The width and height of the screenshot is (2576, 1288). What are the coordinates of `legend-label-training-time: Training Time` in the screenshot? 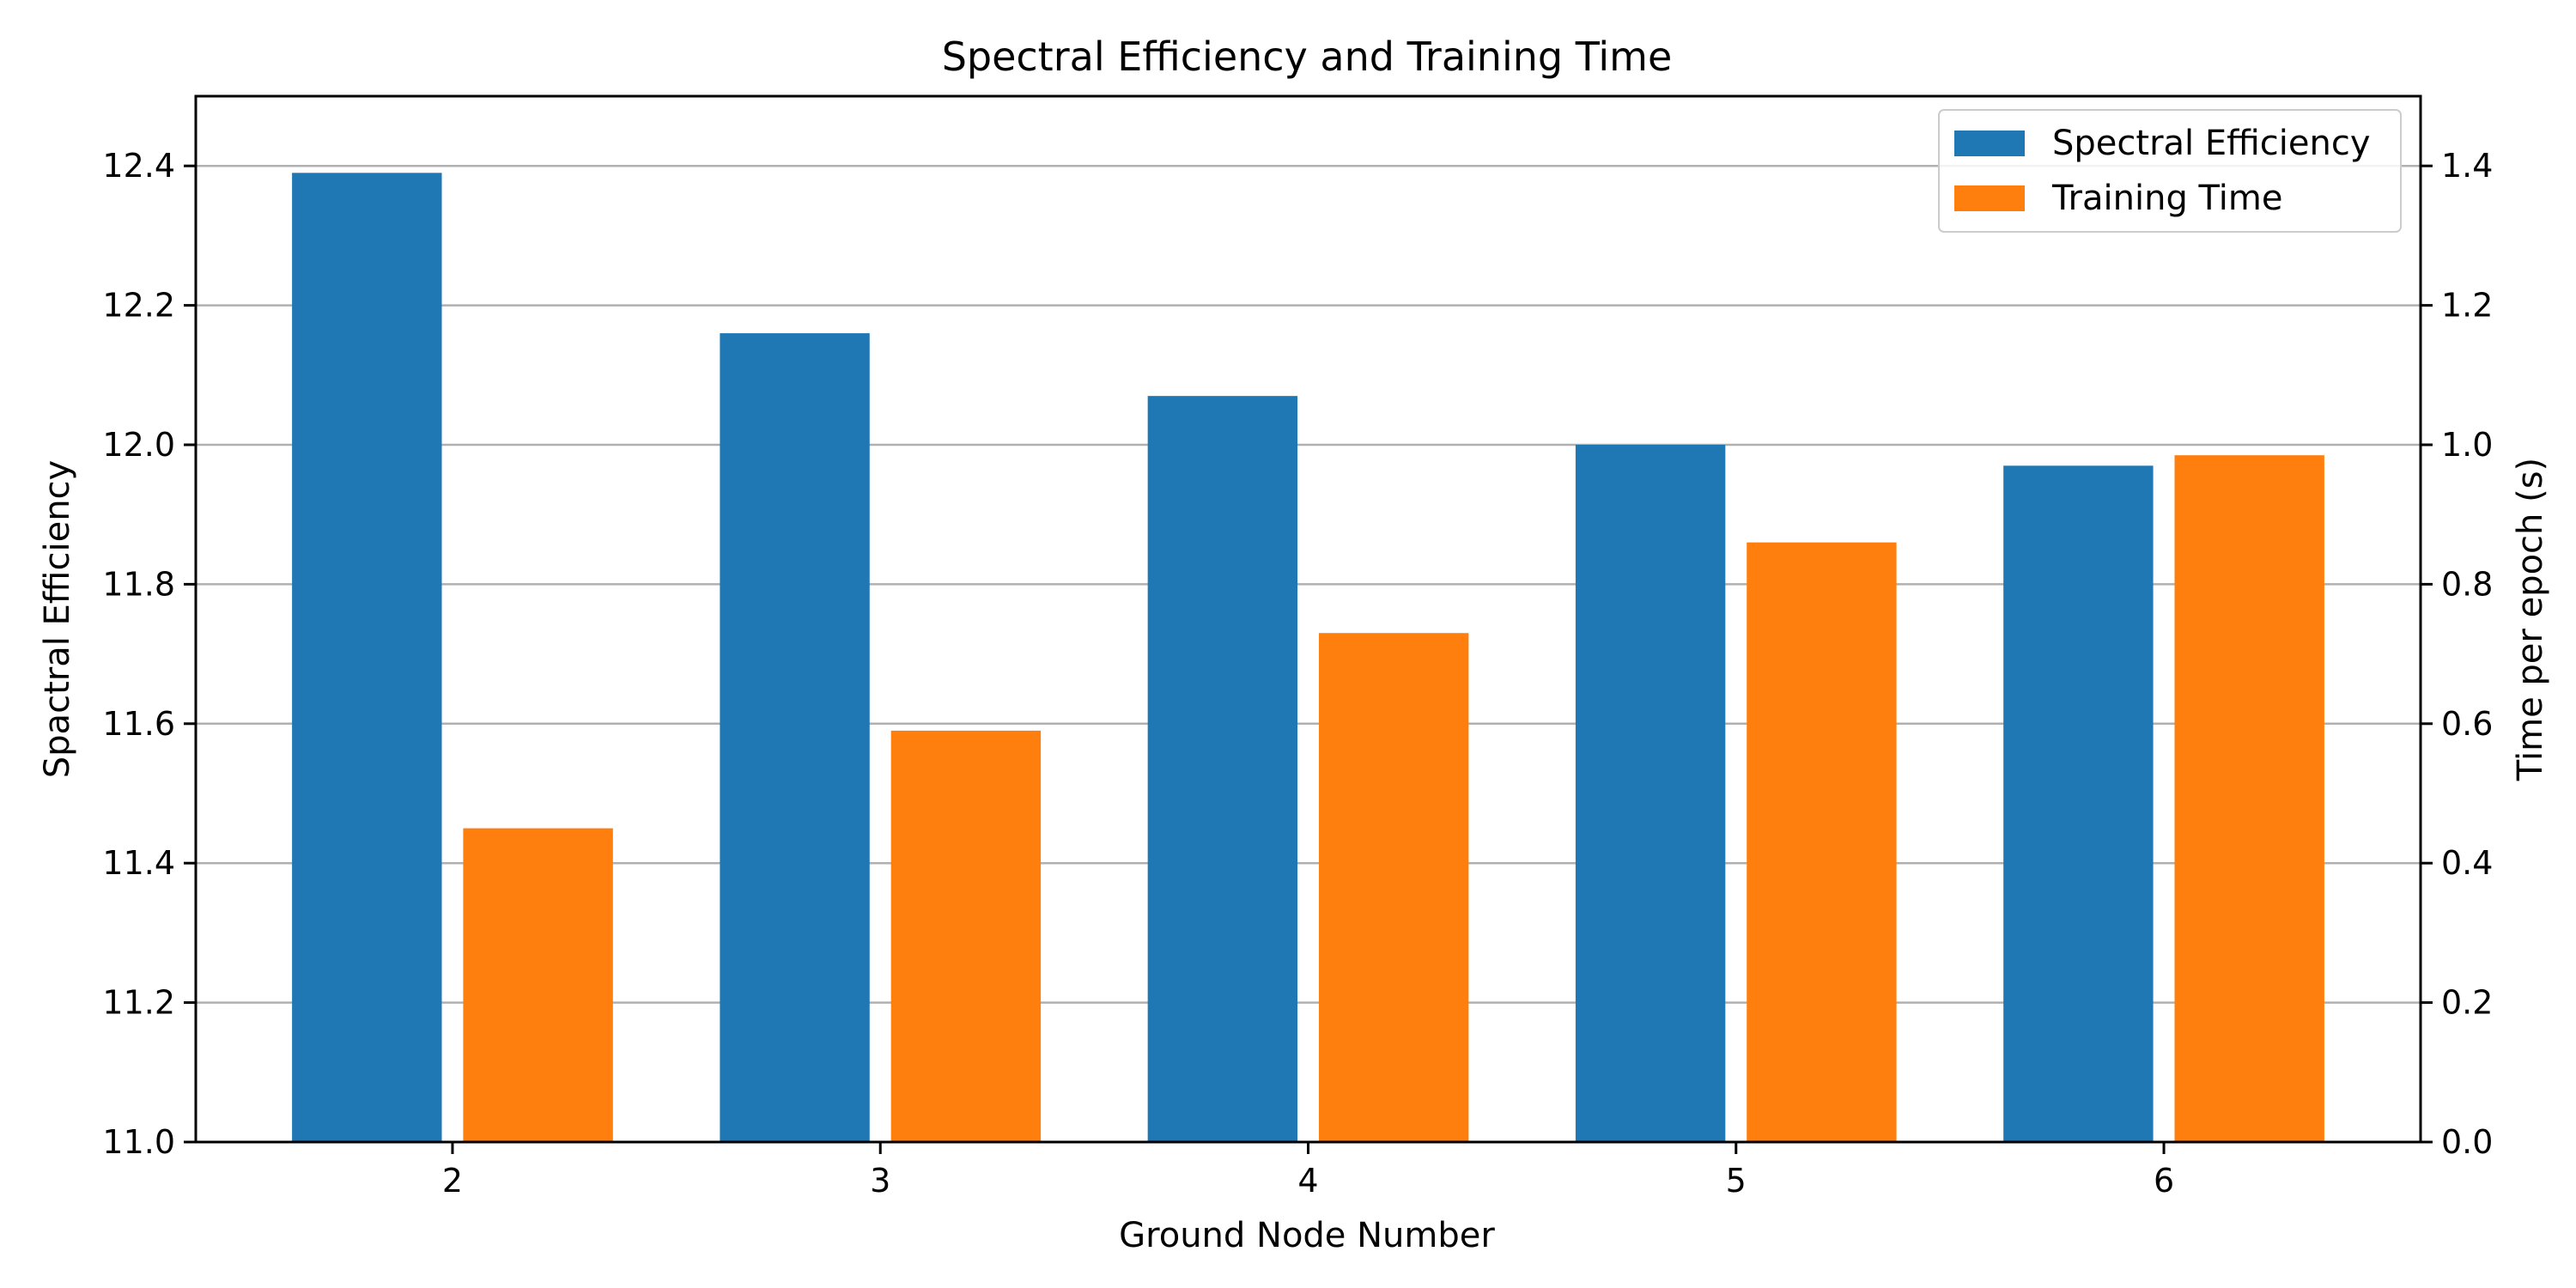 It's located at (2166, 198).